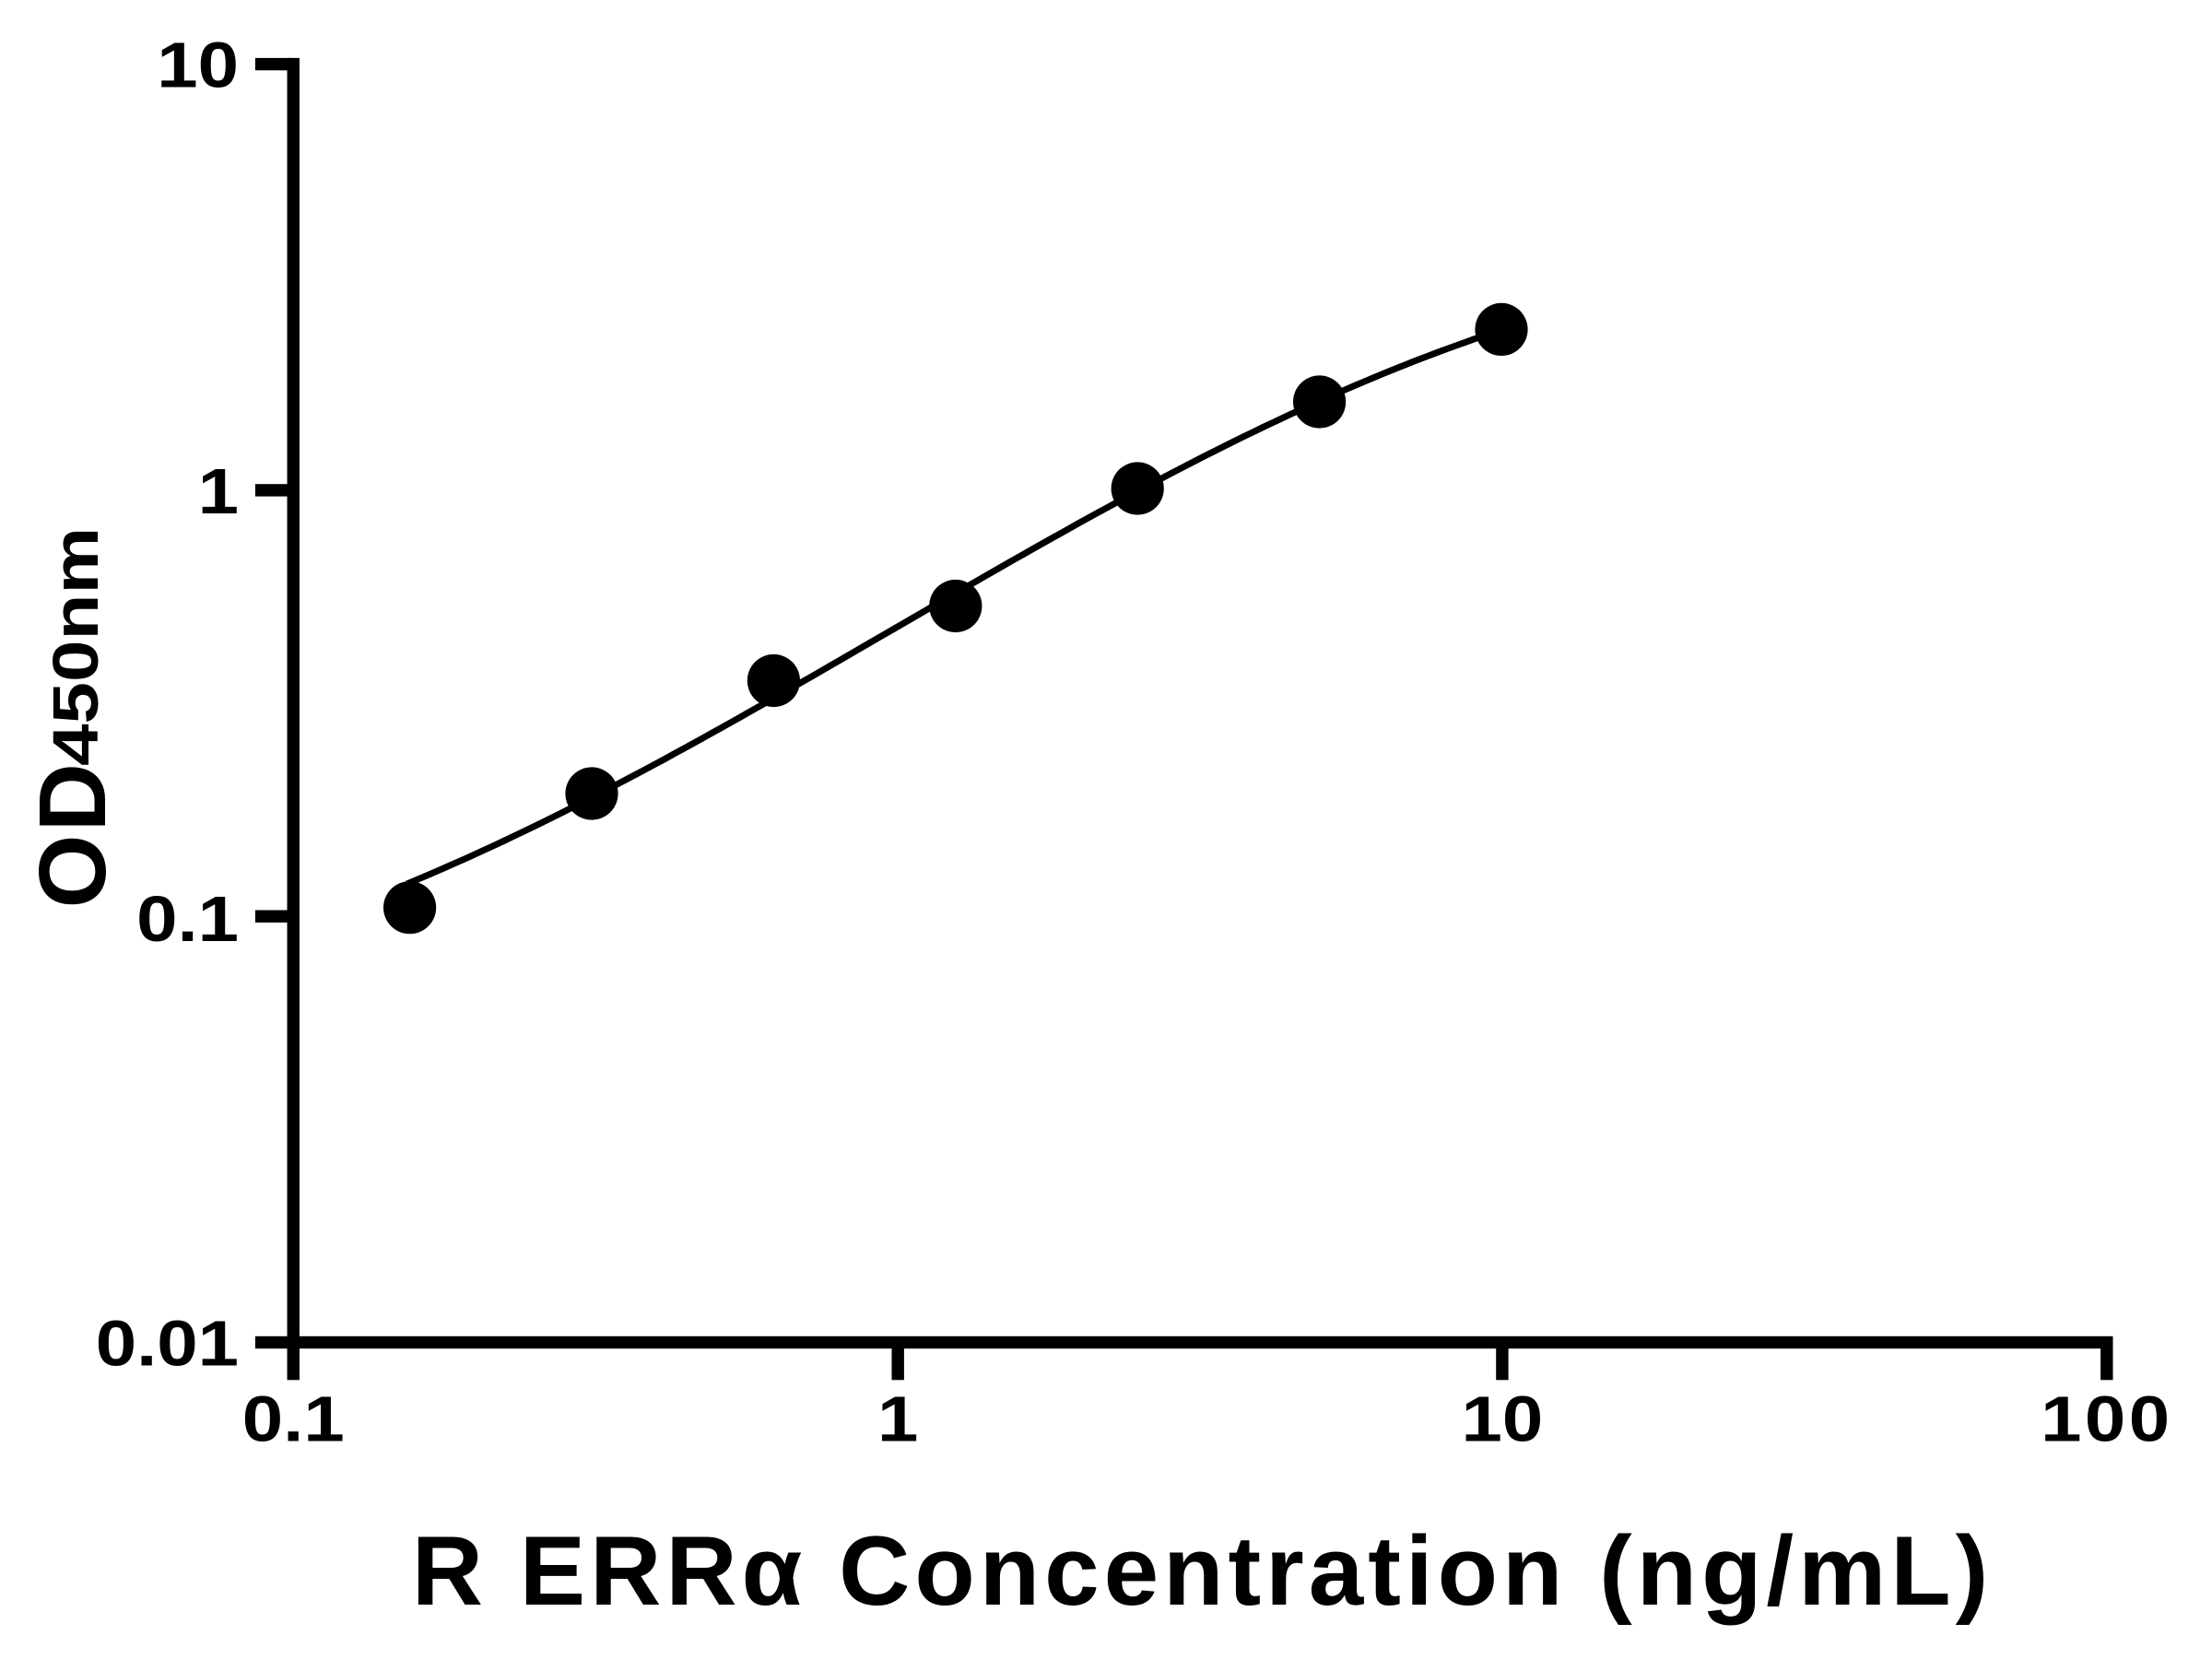 The height and width of the screenshot is (1659, 2212). Describe the element at coordinates (76, 646) in the screenshot. I see `svg-text: 450nm` at that location.